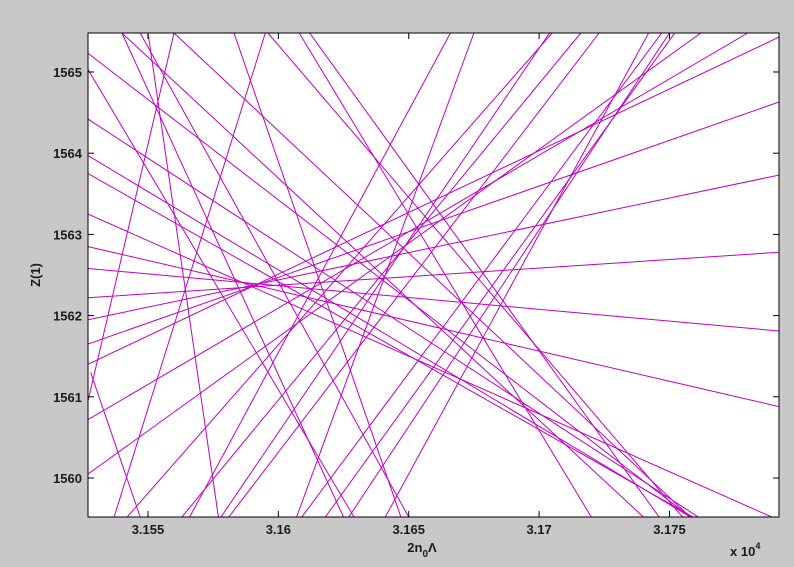 The width and height of the screenshot is (794, 567). I want to click on y-tick-label: 1564, so click(68, 153).